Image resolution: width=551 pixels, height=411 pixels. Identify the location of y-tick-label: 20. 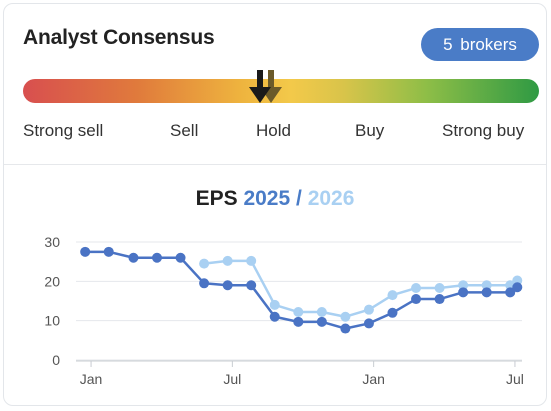
(52, 281).